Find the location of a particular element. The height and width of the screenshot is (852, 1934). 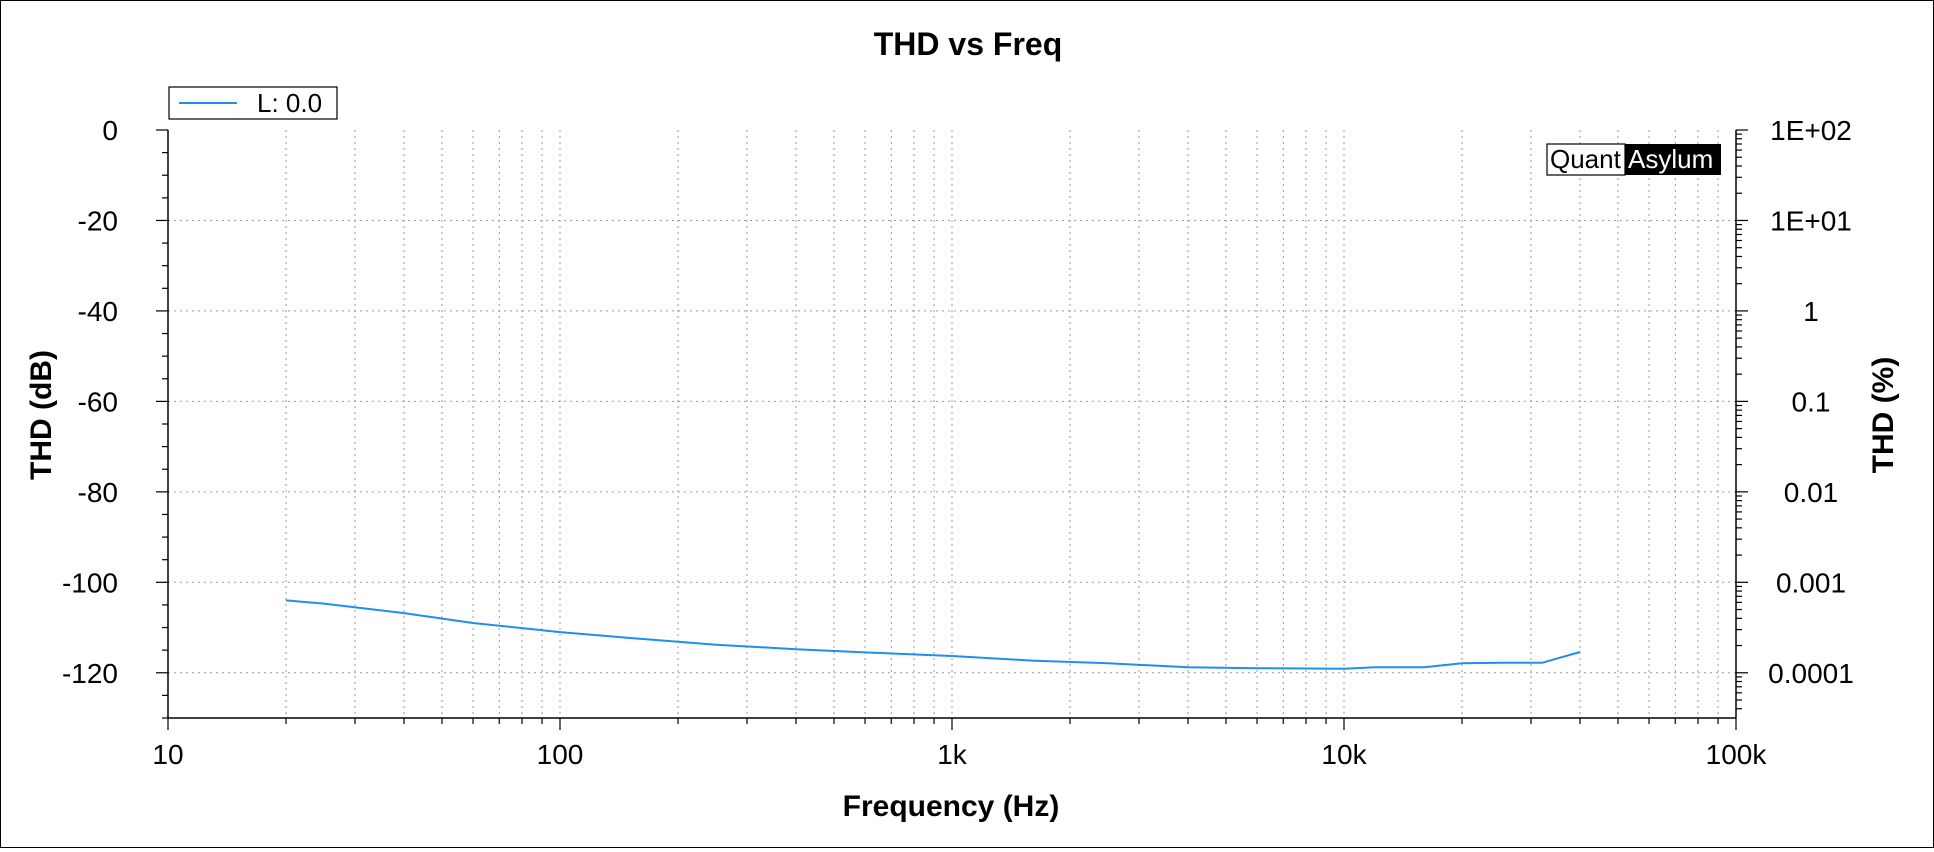

x-tick-label: 1k is located at coordinates (952, 754).